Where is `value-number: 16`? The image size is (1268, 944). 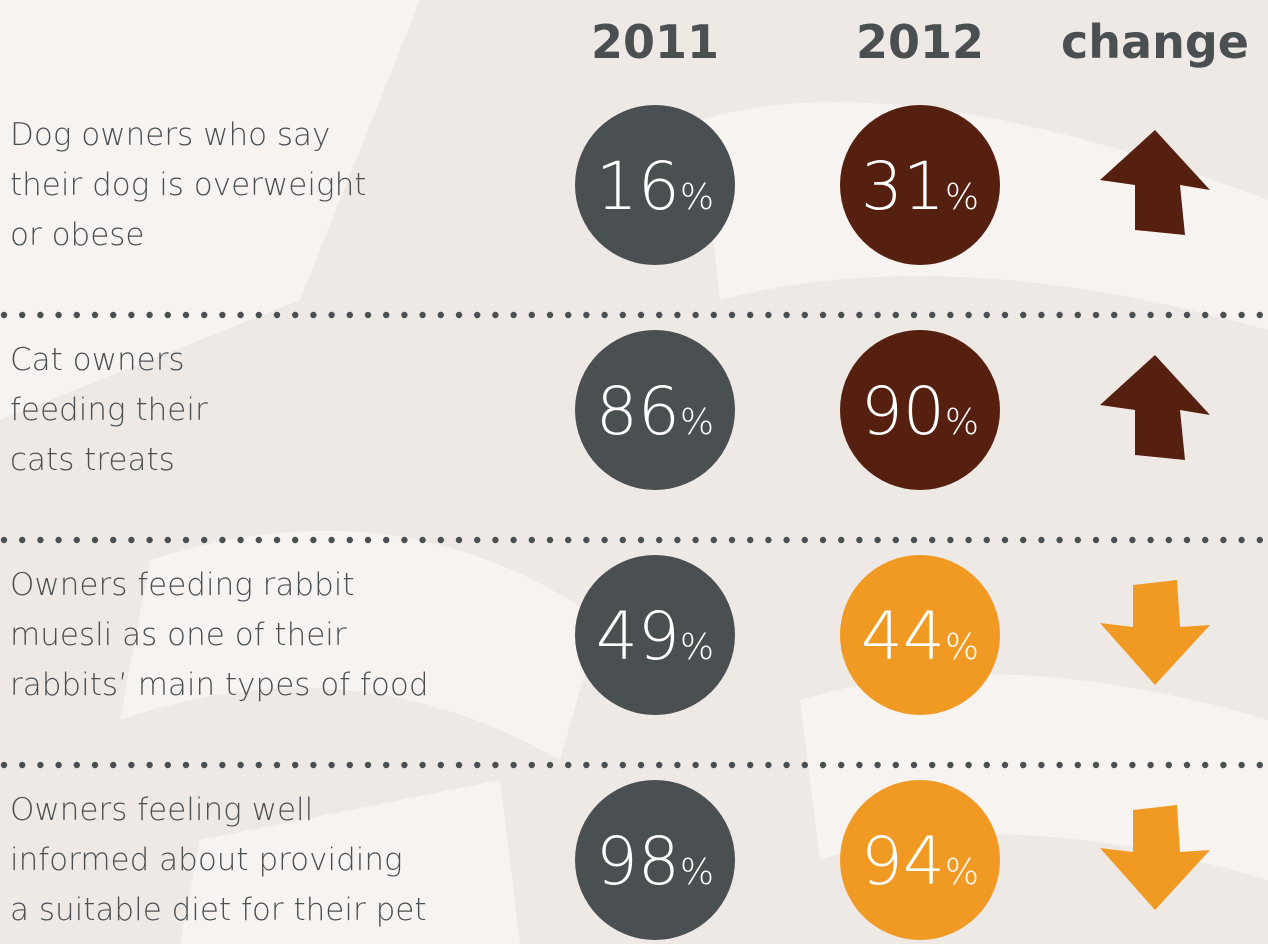
value-number: 16 is located at coordinates (638, 186).